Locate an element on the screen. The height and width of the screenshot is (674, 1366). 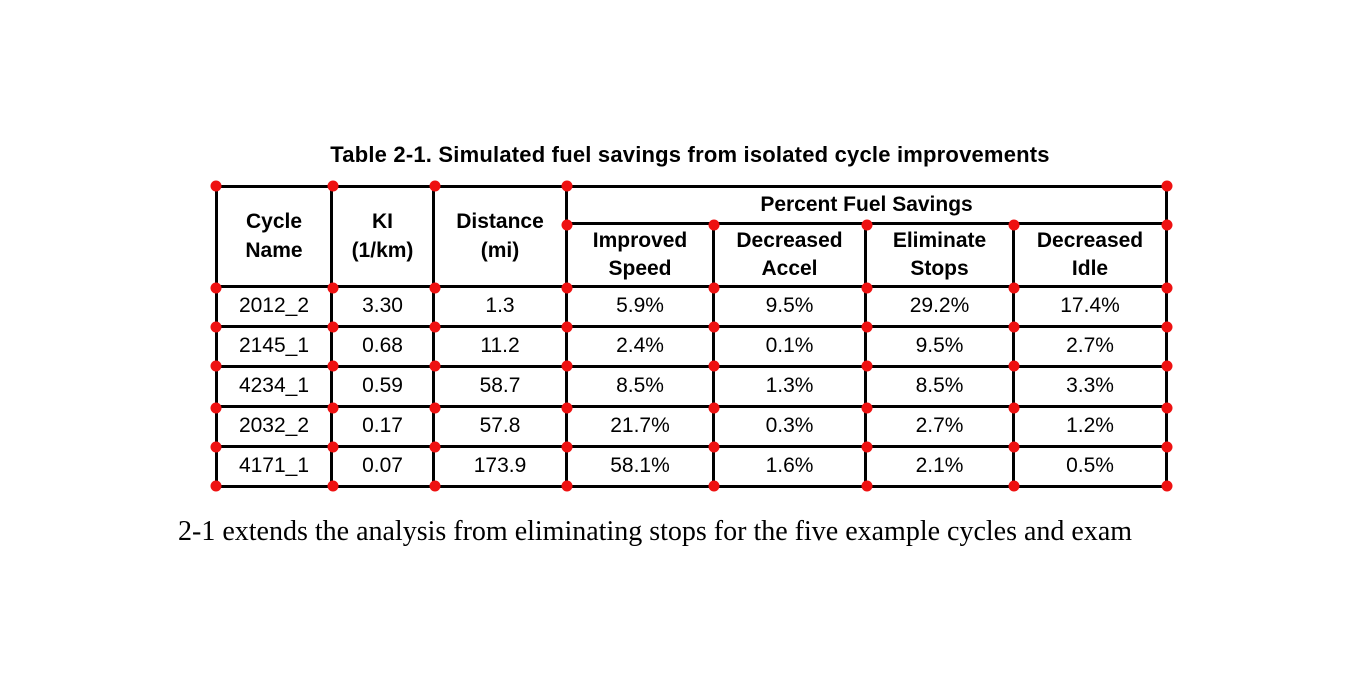
header-decreased-accel: Decreased Accel is located at coordinates (789, 255).